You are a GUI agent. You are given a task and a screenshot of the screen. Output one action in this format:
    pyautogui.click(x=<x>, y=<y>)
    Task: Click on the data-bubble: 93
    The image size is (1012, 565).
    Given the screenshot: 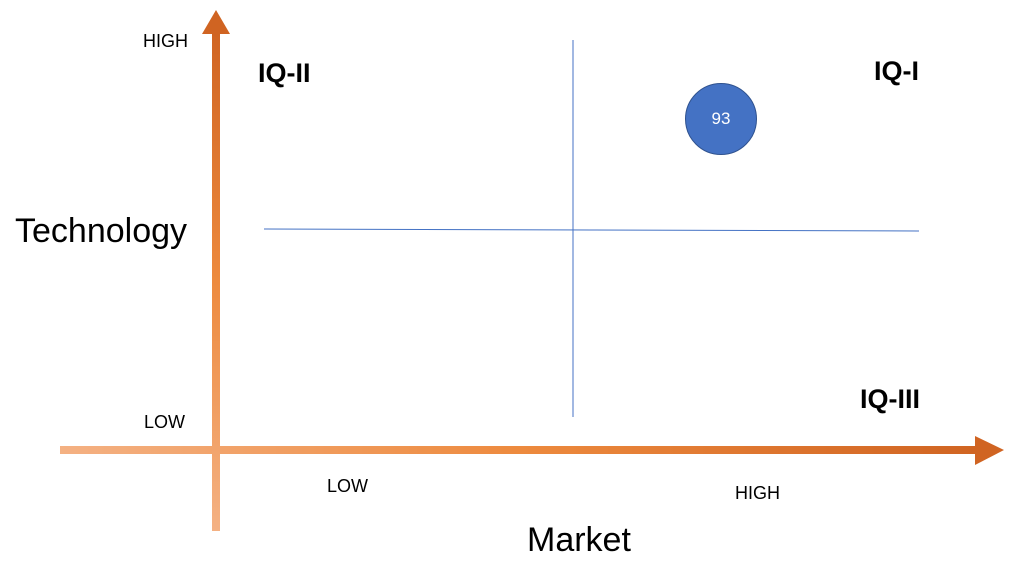 What is the action you would take?
    pyautogui.click(x=721, y=119)
    